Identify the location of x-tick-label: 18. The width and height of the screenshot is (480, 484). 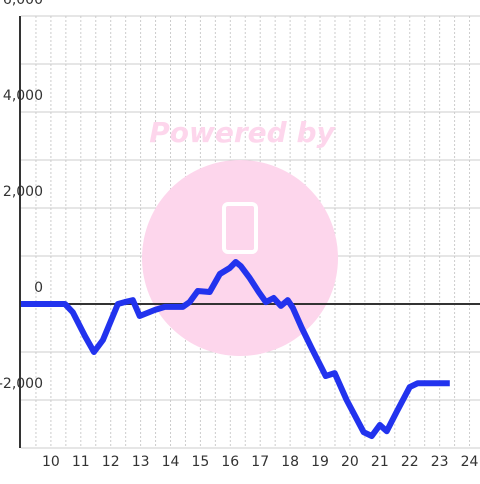
(290, 462).